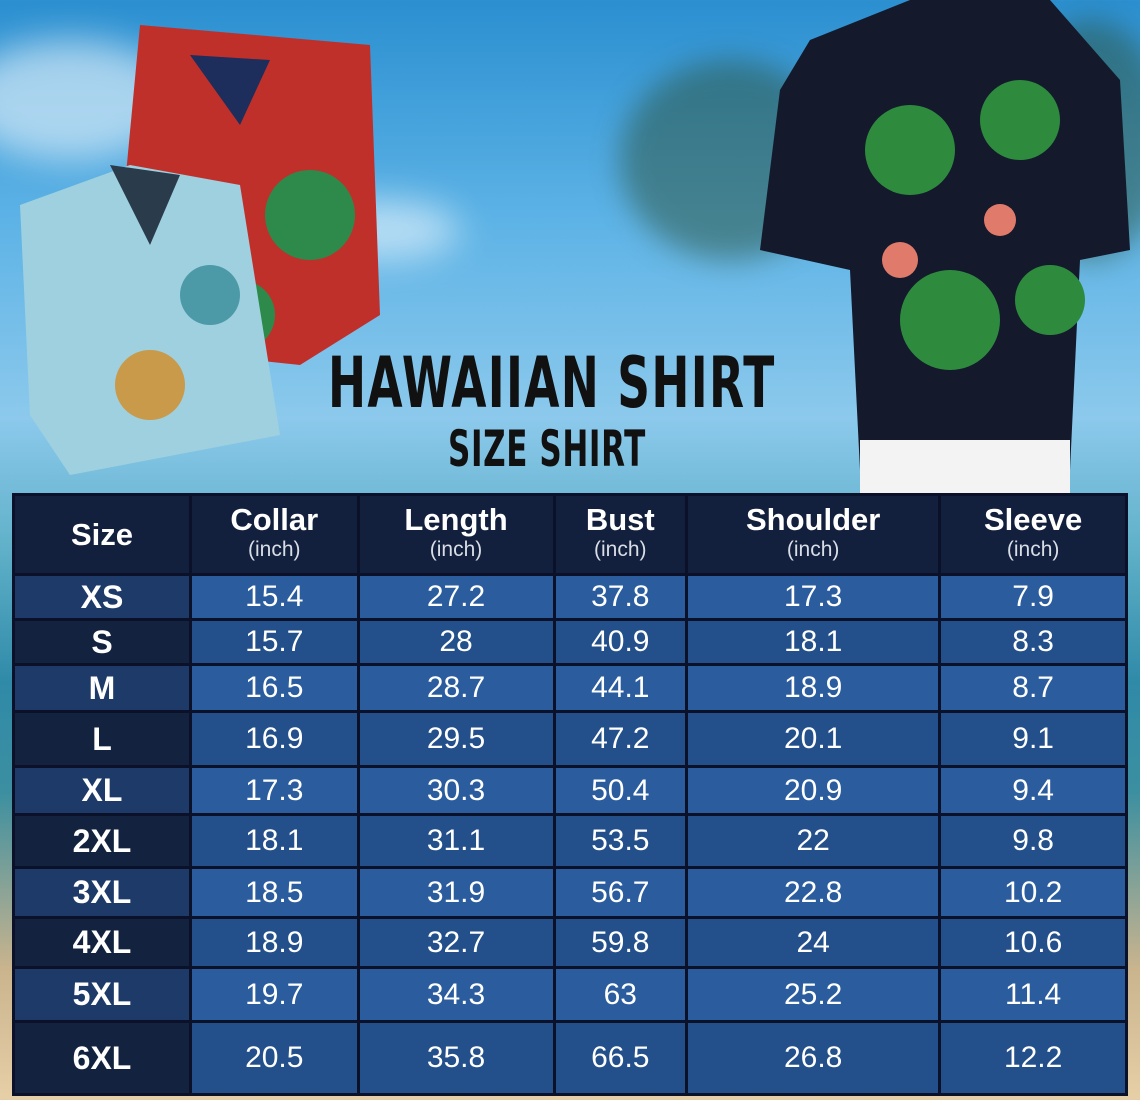  I want to click on measurement-cell: 16.9, so click(274, 739).